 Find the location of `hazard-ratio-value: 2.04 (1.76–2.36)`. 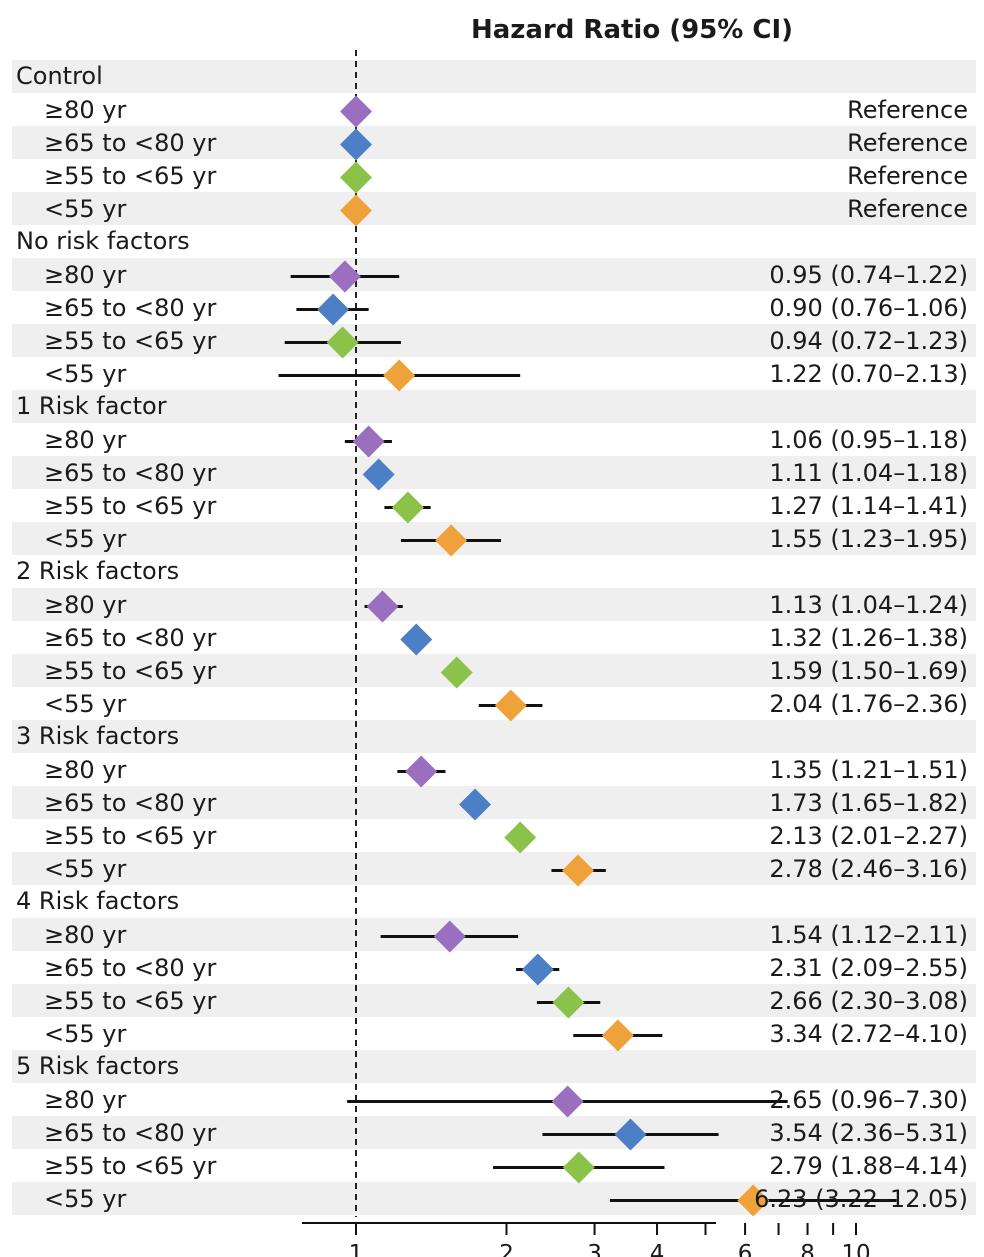

hazard-ratio-value: 2.04 (1.76–2.36) is located at coordinates (868, 704).